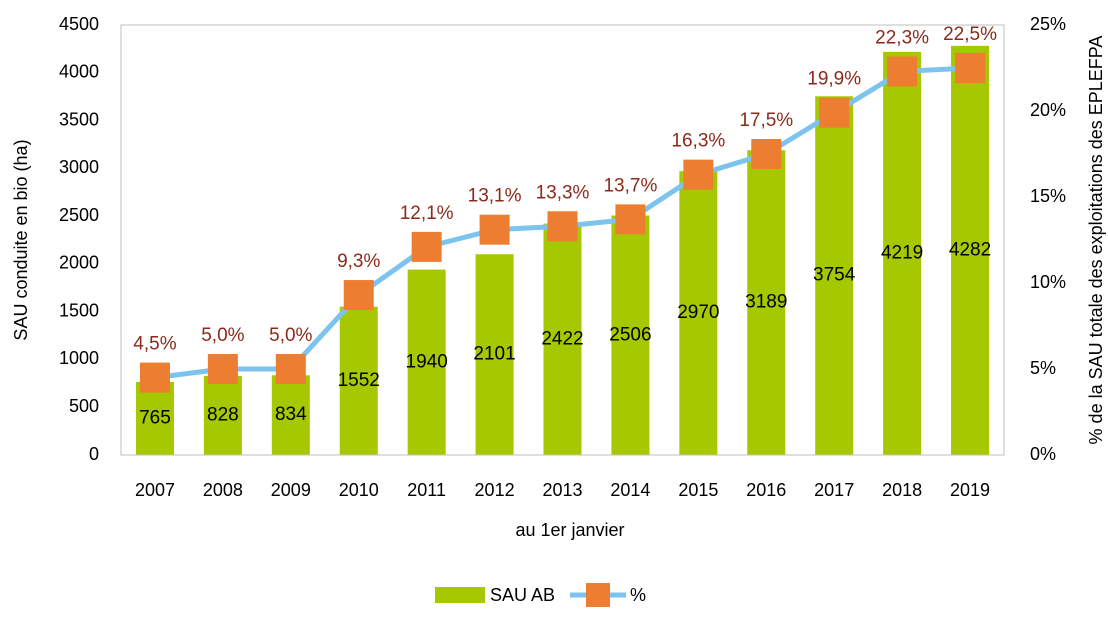 The width and height of the screenshot is (1108, 630). What do you see at coordinates (1048, 110) in the screenshot?
I see `y2-tick-label: 20%` at bounding box center [1048, 110].